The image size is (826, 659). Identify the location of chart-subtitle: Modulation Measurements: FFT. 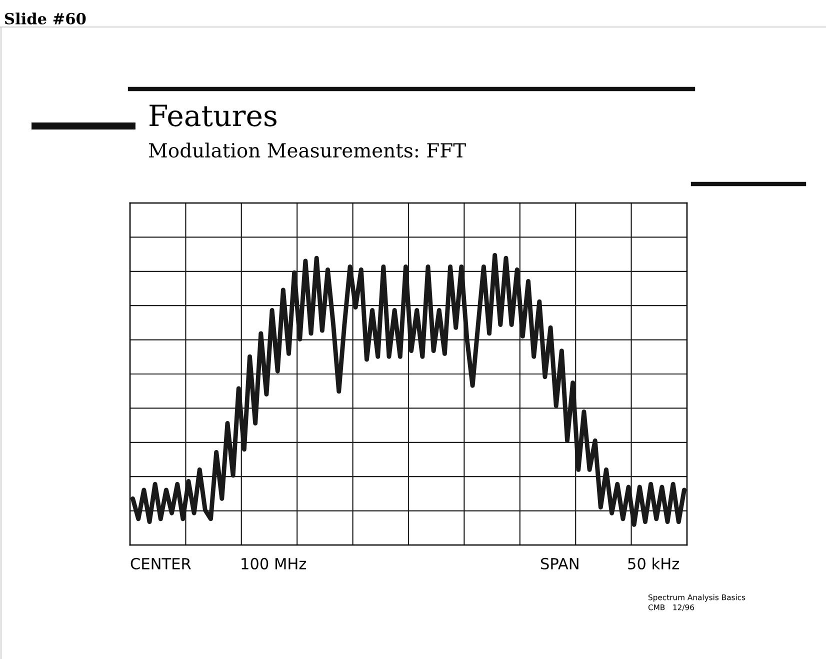
(307, 150).